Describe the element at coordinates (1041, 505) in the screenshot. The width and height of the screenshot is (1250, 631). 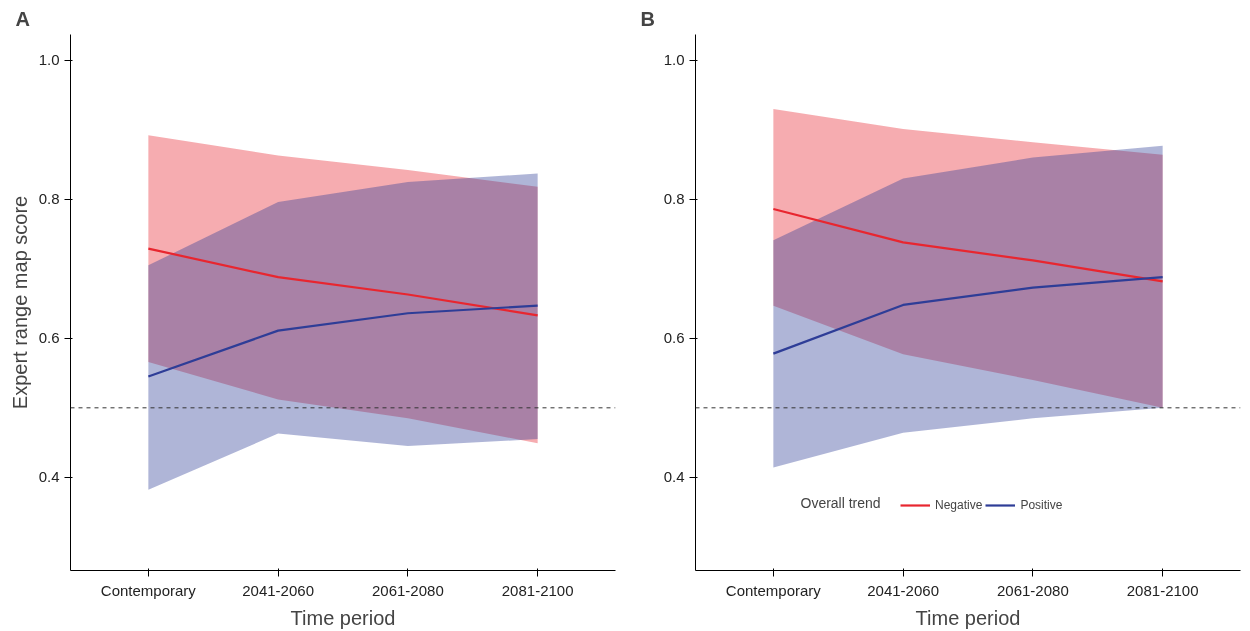
I see `legend-label: Positive` at that location.